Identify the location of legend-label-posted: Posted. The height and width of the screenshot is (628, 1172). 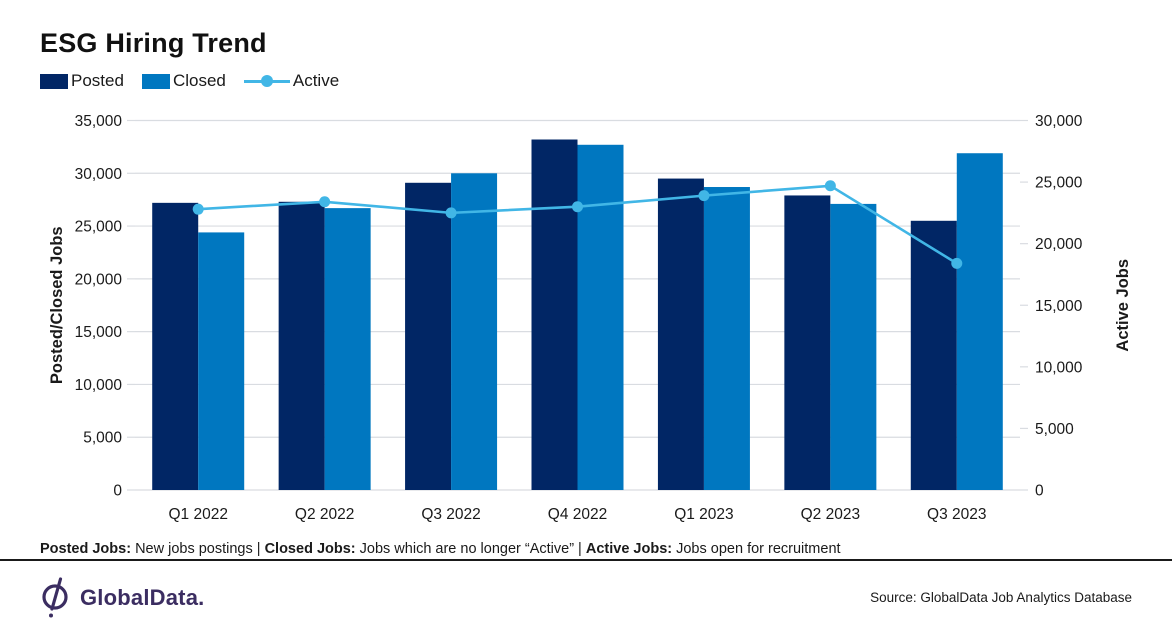
(97, 80).